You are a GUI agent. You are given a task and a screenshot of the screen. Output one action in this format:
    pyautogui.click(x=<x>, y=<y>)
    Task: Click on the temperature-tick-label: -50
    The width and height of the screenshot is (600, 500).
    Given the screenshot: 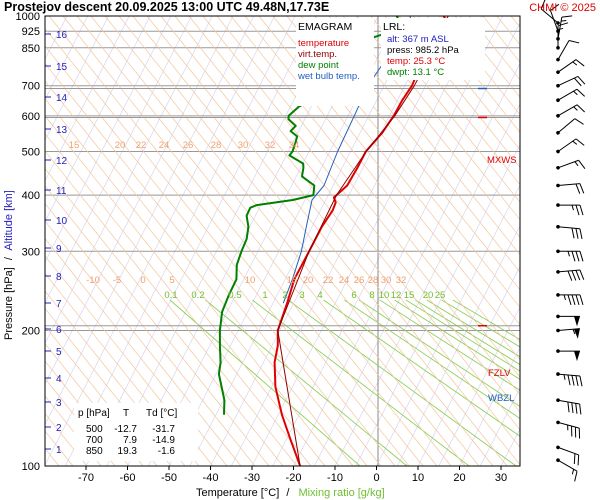 What is the action you would take?
    pyautogui.click(x=169, y=478)
    